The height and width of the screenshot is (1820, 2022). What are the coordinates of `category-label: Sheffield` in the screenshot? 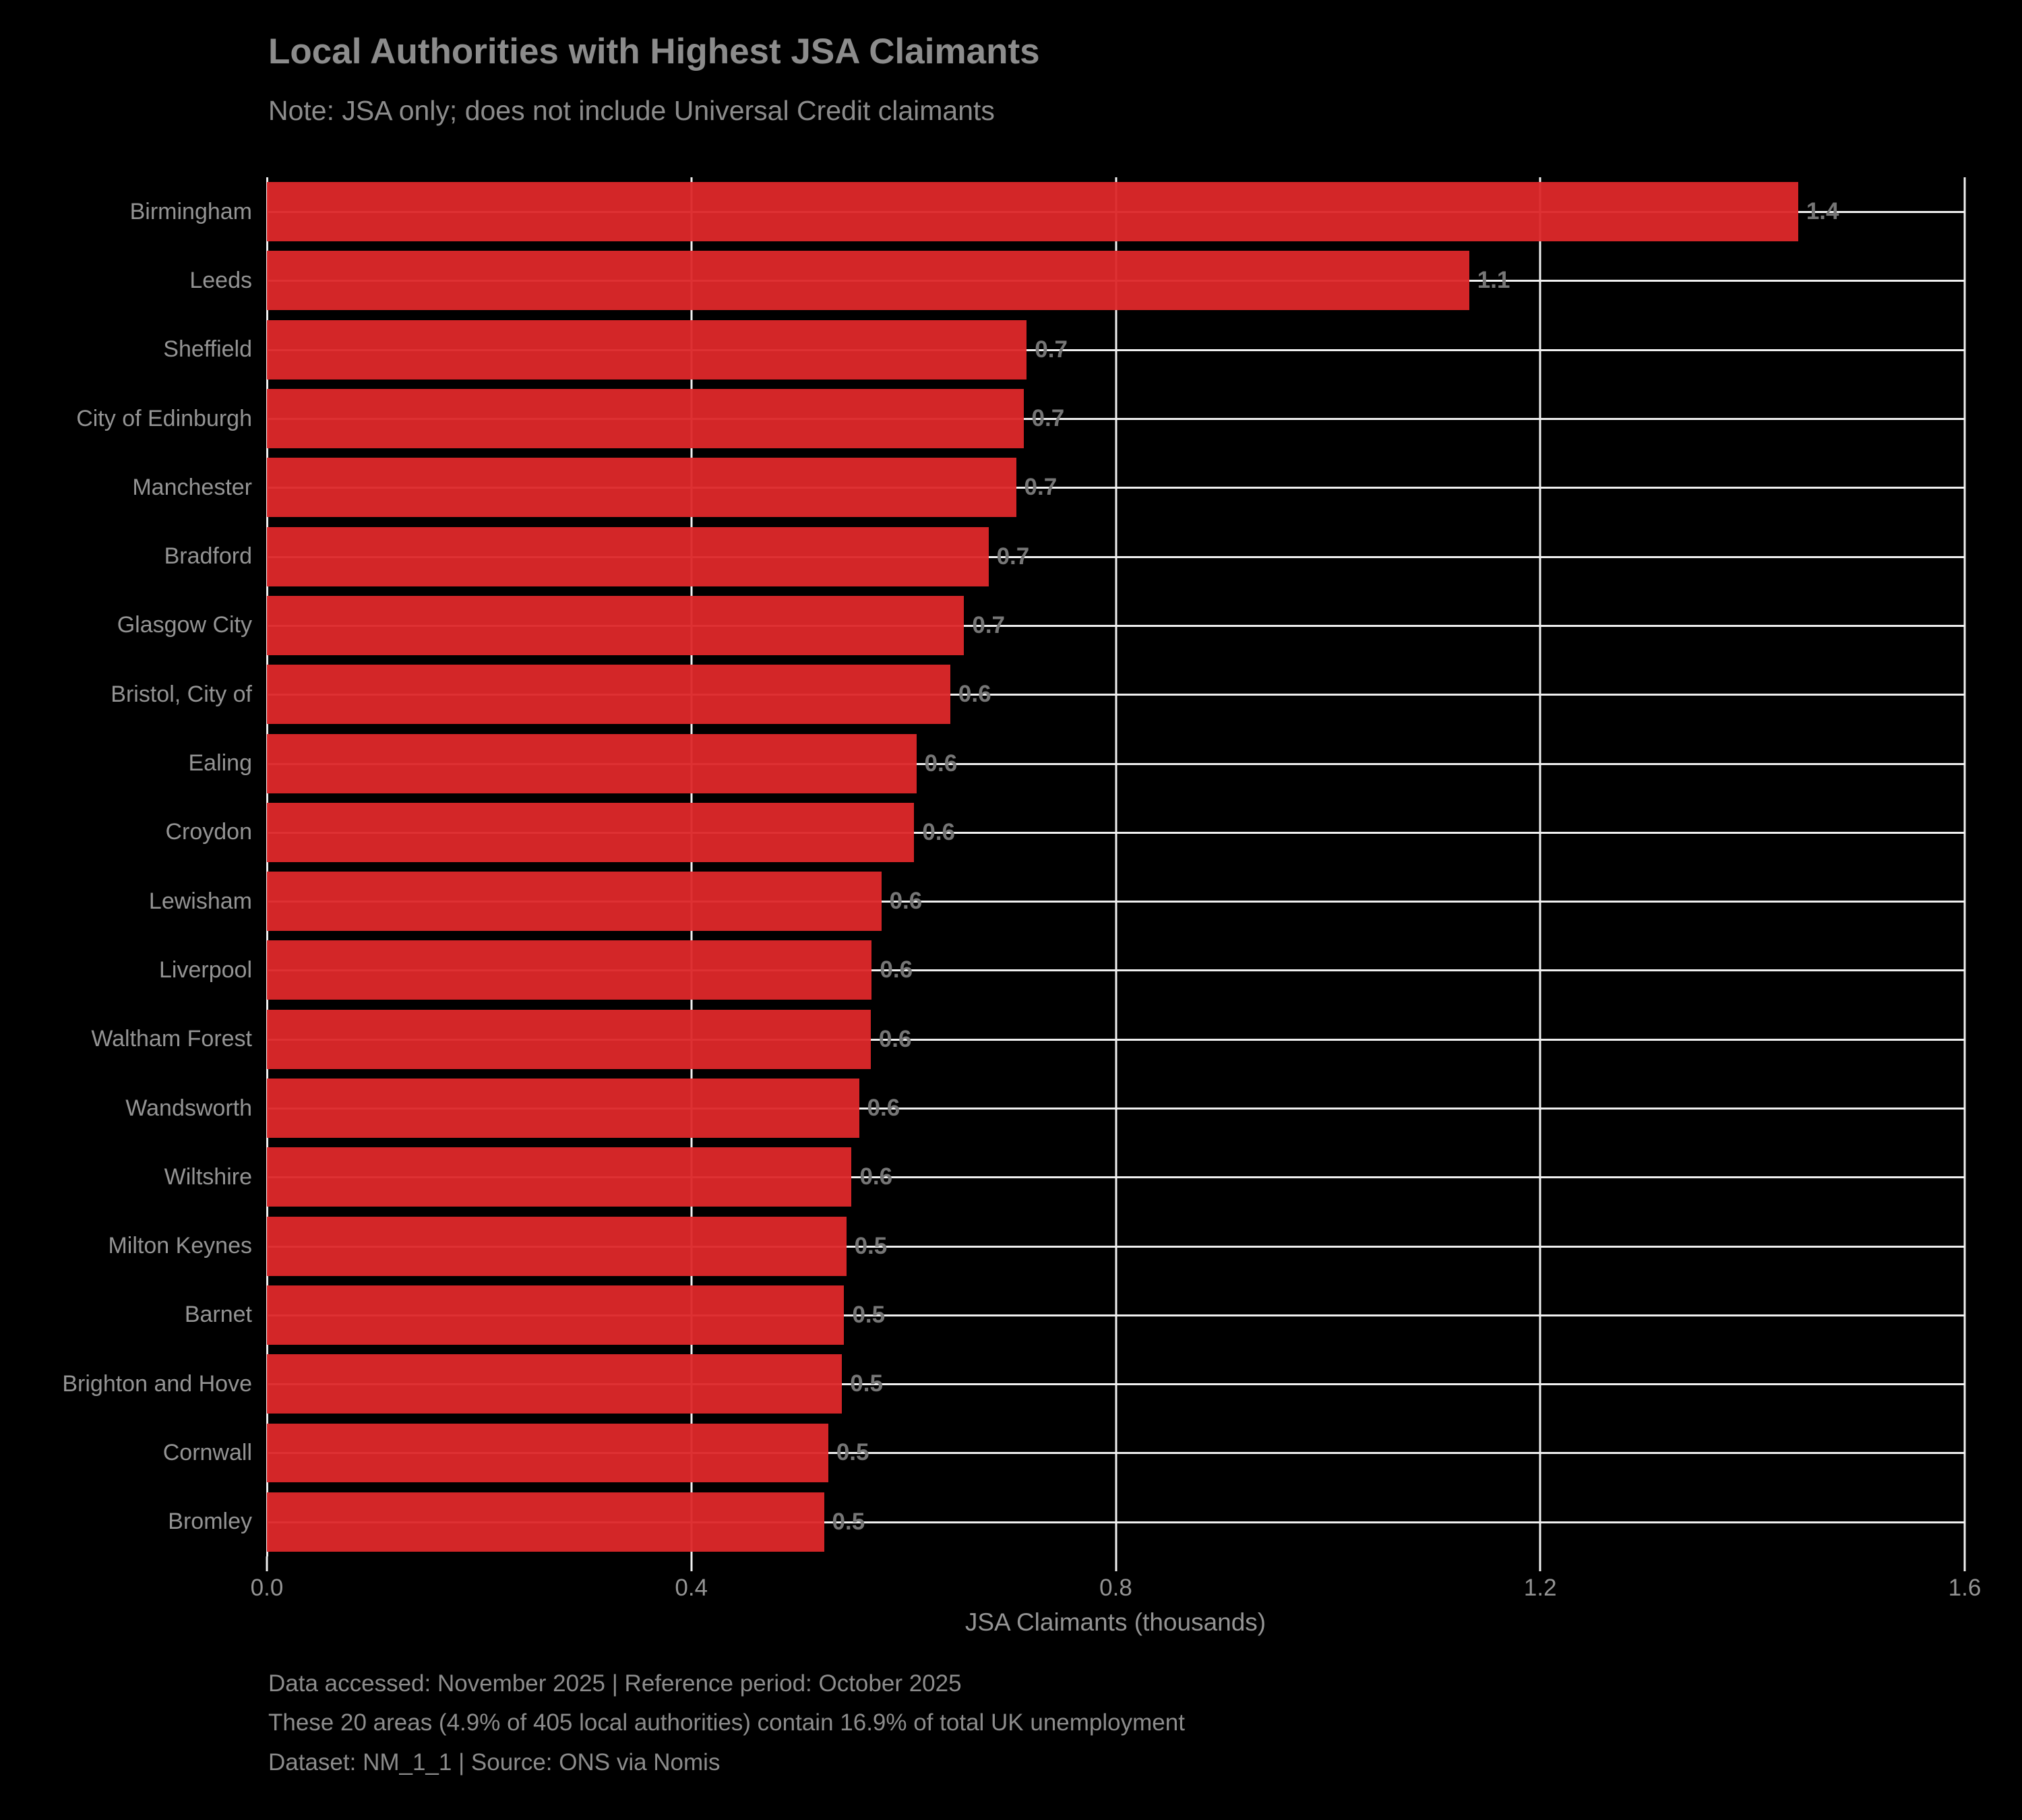 It's located at (207, 349).